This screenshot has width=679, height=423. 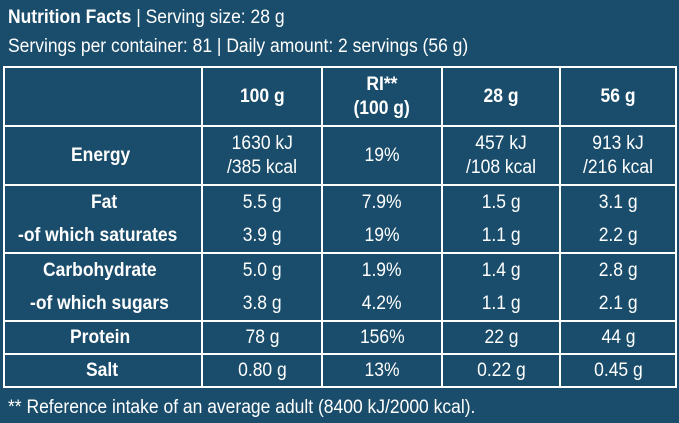 What do you see at coordinates (103, 370) in the screenshot?
I see `row-label-salt: Salt` at bounding box center [103, 370].